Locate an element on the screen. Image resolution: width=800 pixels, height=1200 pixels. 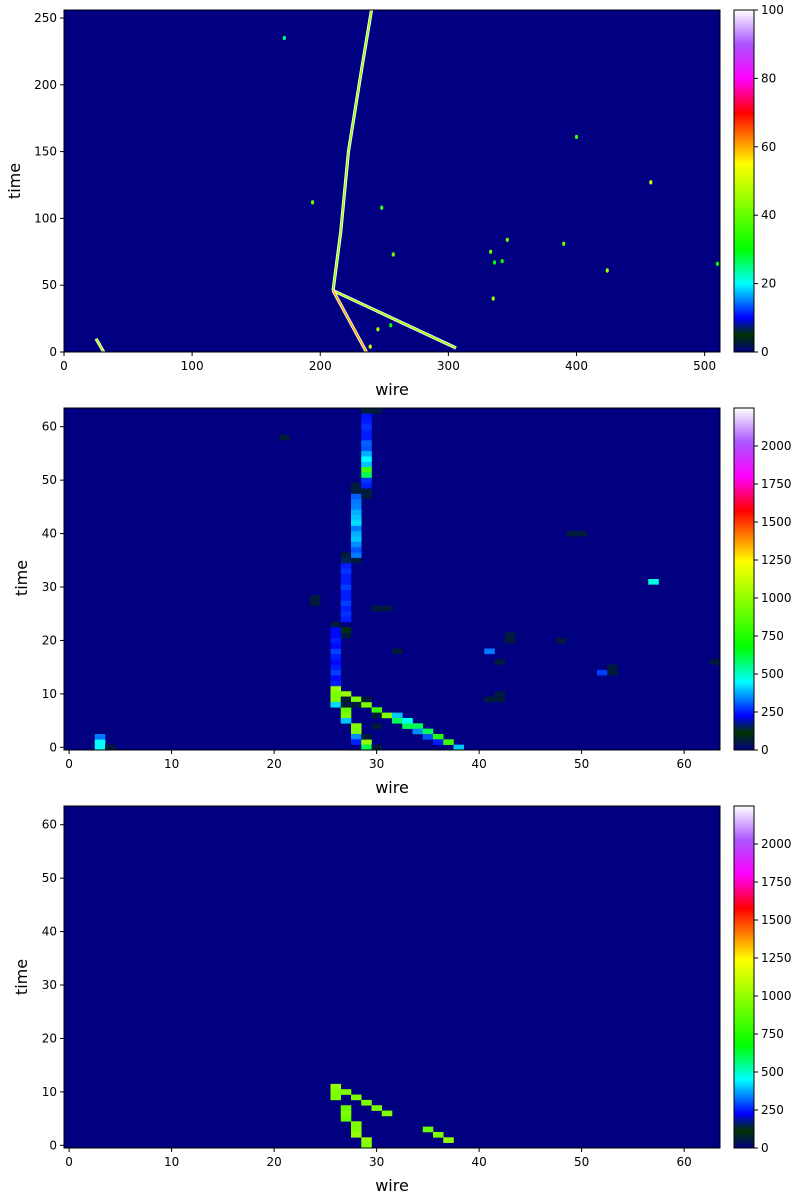
x-tick-label: 60 is located at coordinates (683, 1162).